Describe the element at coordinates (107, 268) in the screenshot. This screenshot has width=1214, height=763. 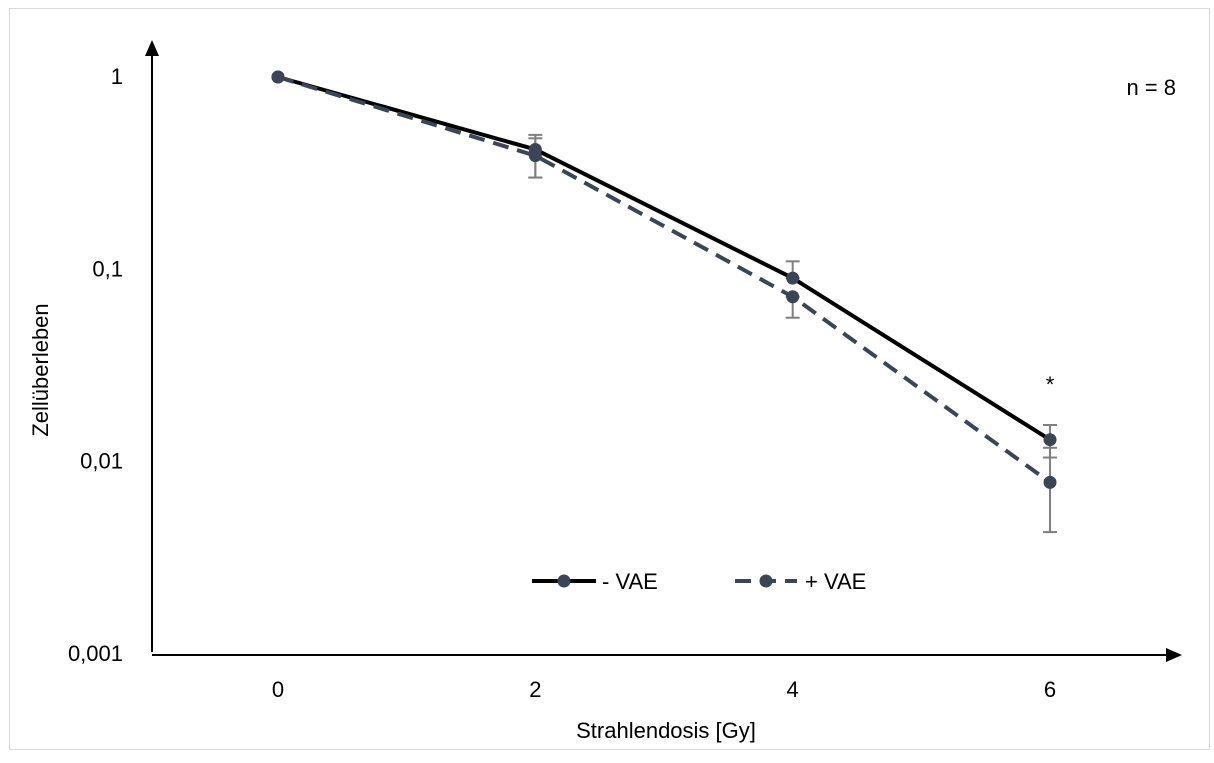
I see `y-tick-label: 0,1` at that location.